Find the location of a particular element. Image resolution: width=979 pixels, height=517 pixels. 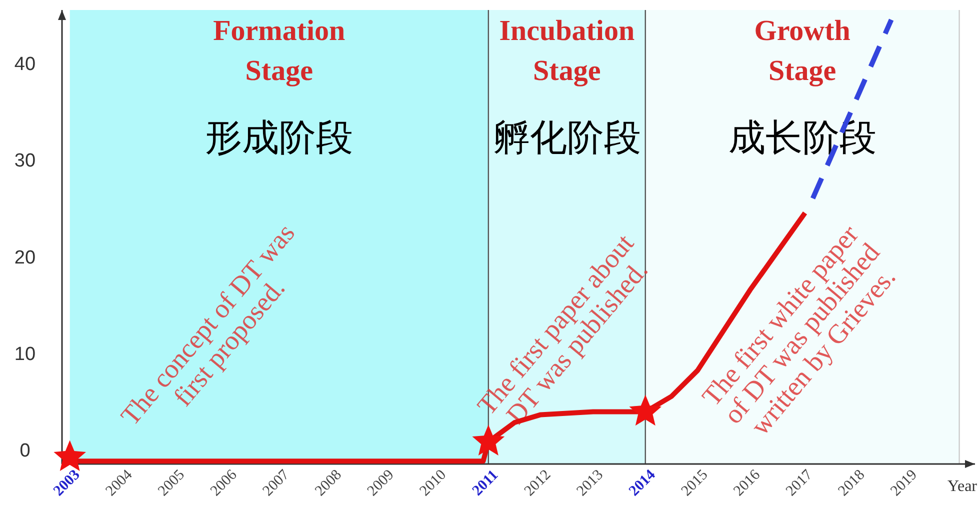

y-tick-label: 40 is located at coordinates (25, 65).